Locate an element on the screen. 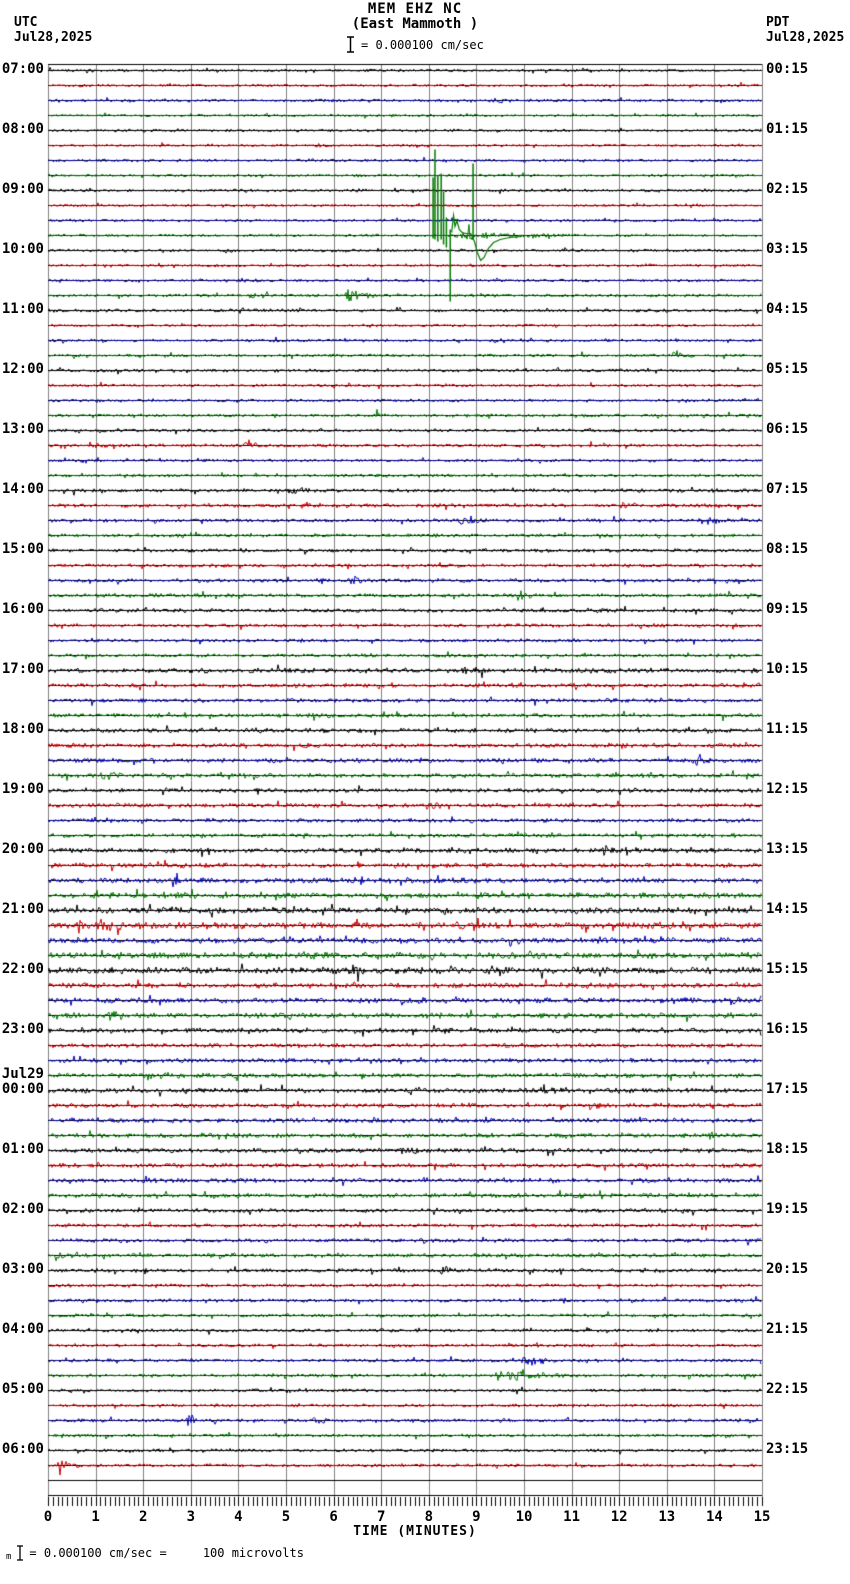 The image size is (850, 1584). x-tick-label: 14 is located at coordinates (714, 1517).